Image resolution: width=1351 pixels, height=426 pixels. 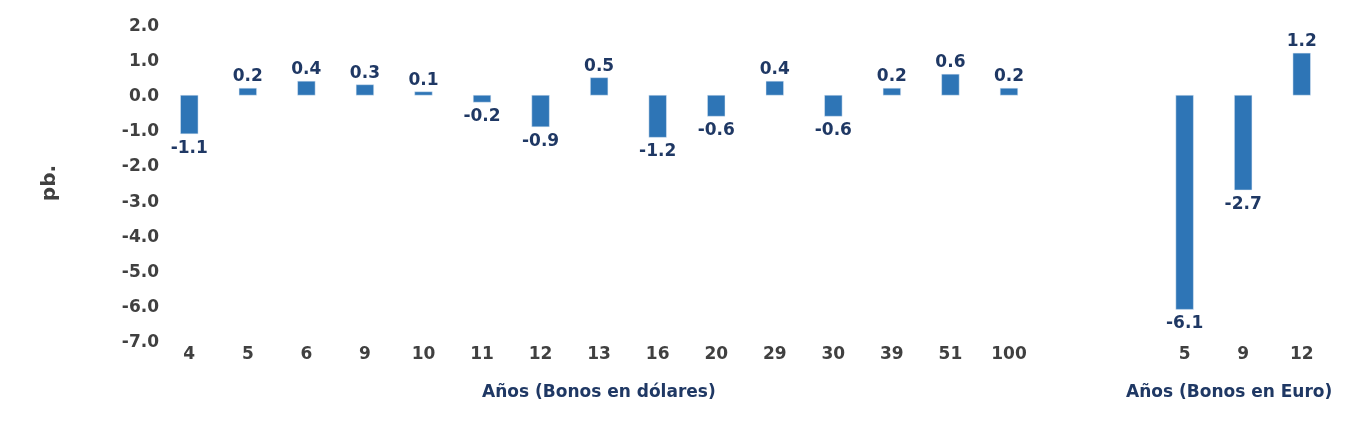 What do you see at coordinates (950, 61) in the screenshot?
I see `data-label: 0.6` at bounding box center [950, 61].